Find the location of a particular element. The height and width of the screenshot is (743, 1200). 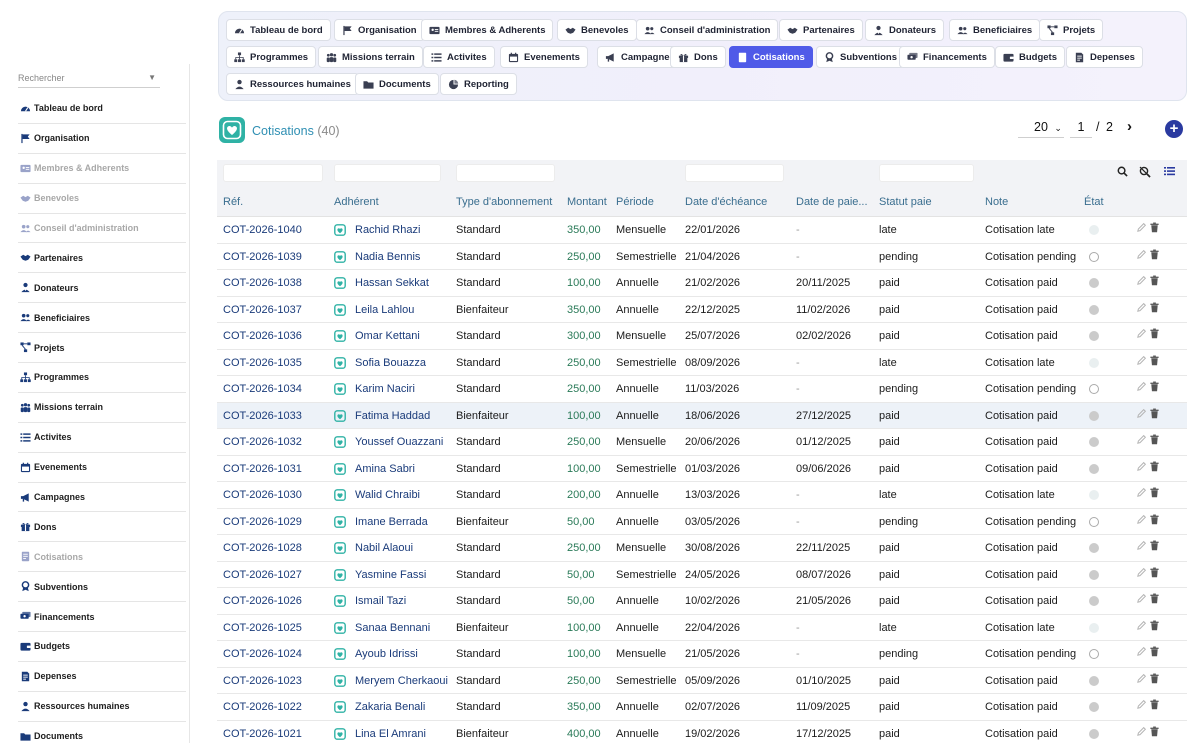

tab-depenses: Depenses is located at coordinates (1104, 57).